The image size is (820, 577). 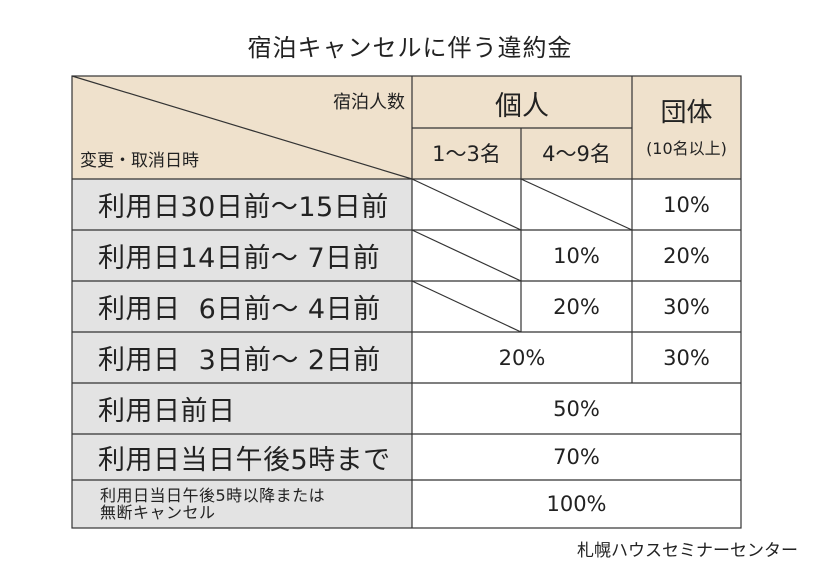 I want to click on fee-day-before: 50%, so click(x=576, y=408).